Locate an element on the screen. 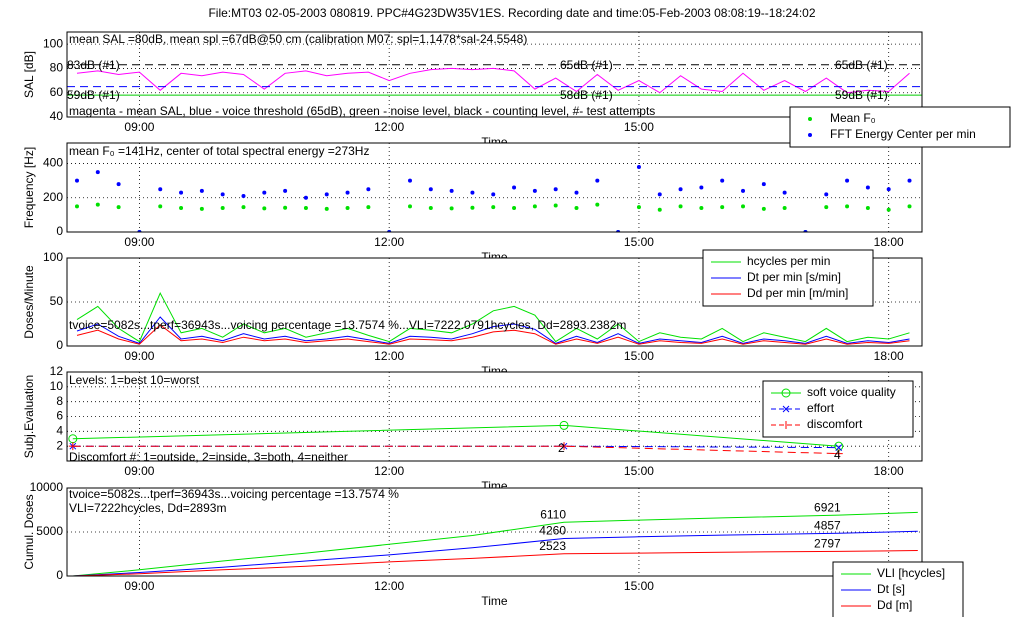  value-label: 6110 is located at coordinates (553, 514).